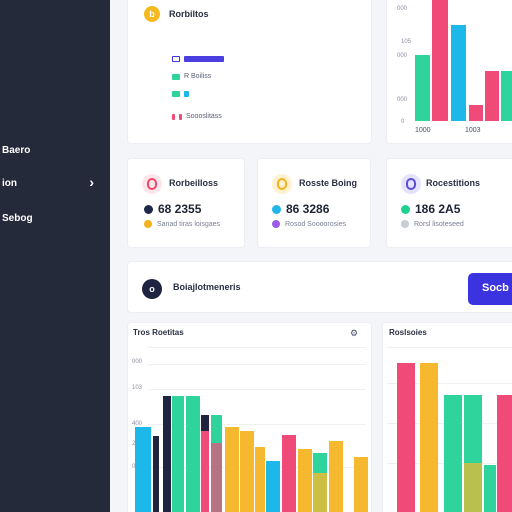  I want to click on logo-icon: b, so click(152, 14).